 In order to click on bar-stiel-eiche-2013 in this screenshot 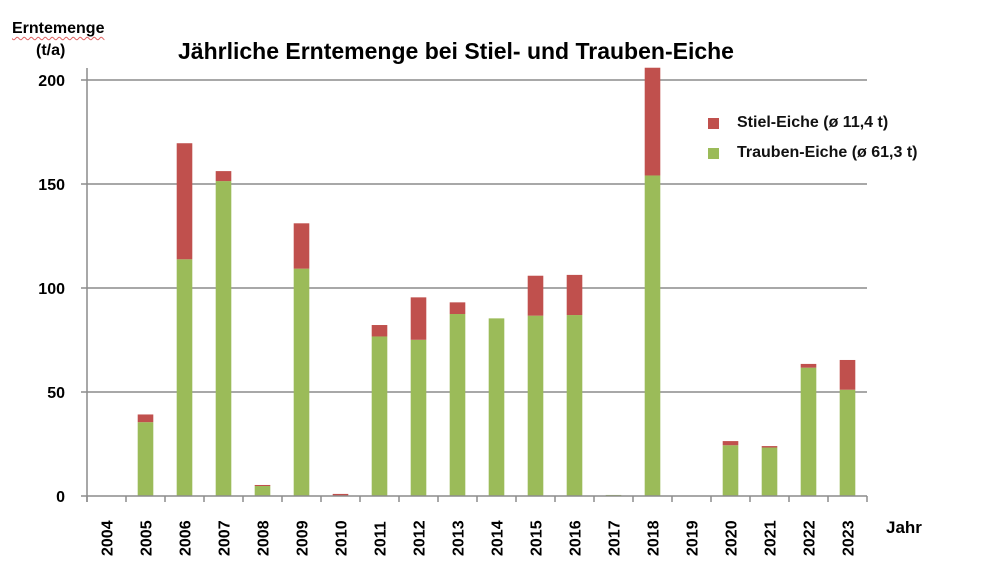, I will do `click(457, 308)`.